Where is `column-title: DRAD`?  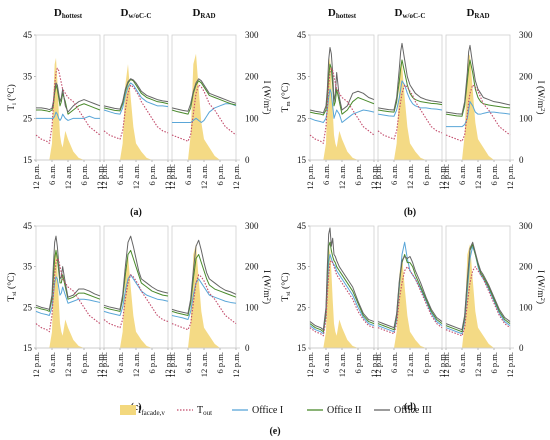 column-title: DRAD is located at coordinates (203, 13).